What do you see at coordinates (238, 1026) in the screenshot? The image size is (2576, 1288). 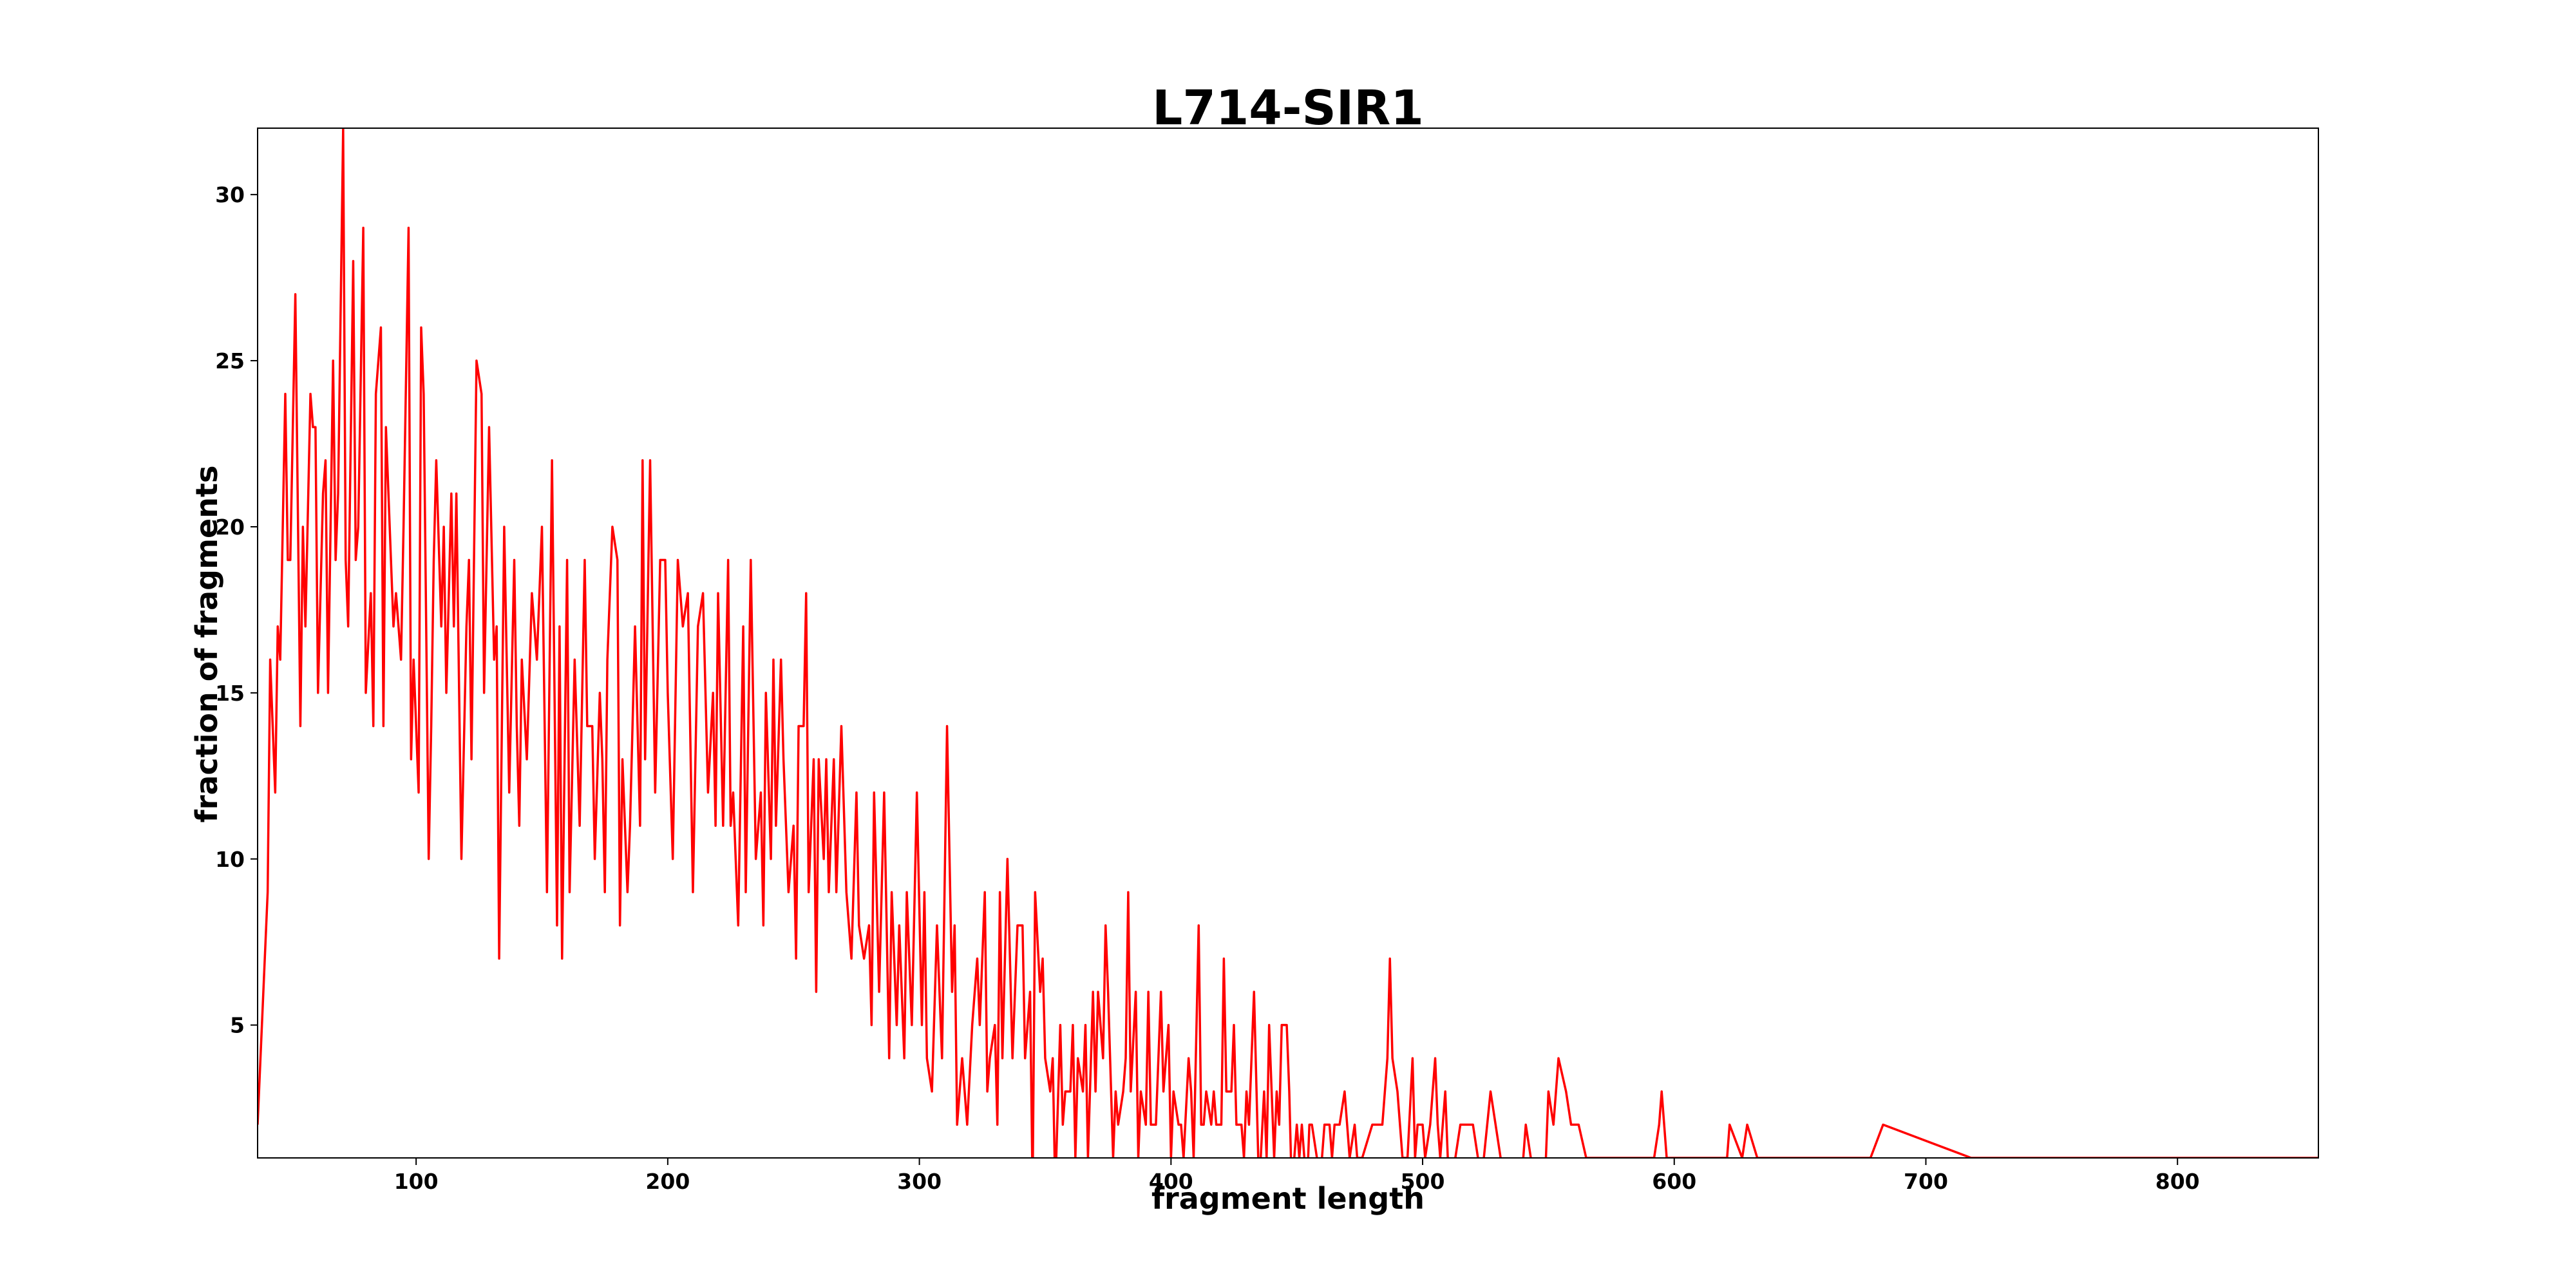 I see `y-tick-label: 5` at bounding box center [238, 1026].